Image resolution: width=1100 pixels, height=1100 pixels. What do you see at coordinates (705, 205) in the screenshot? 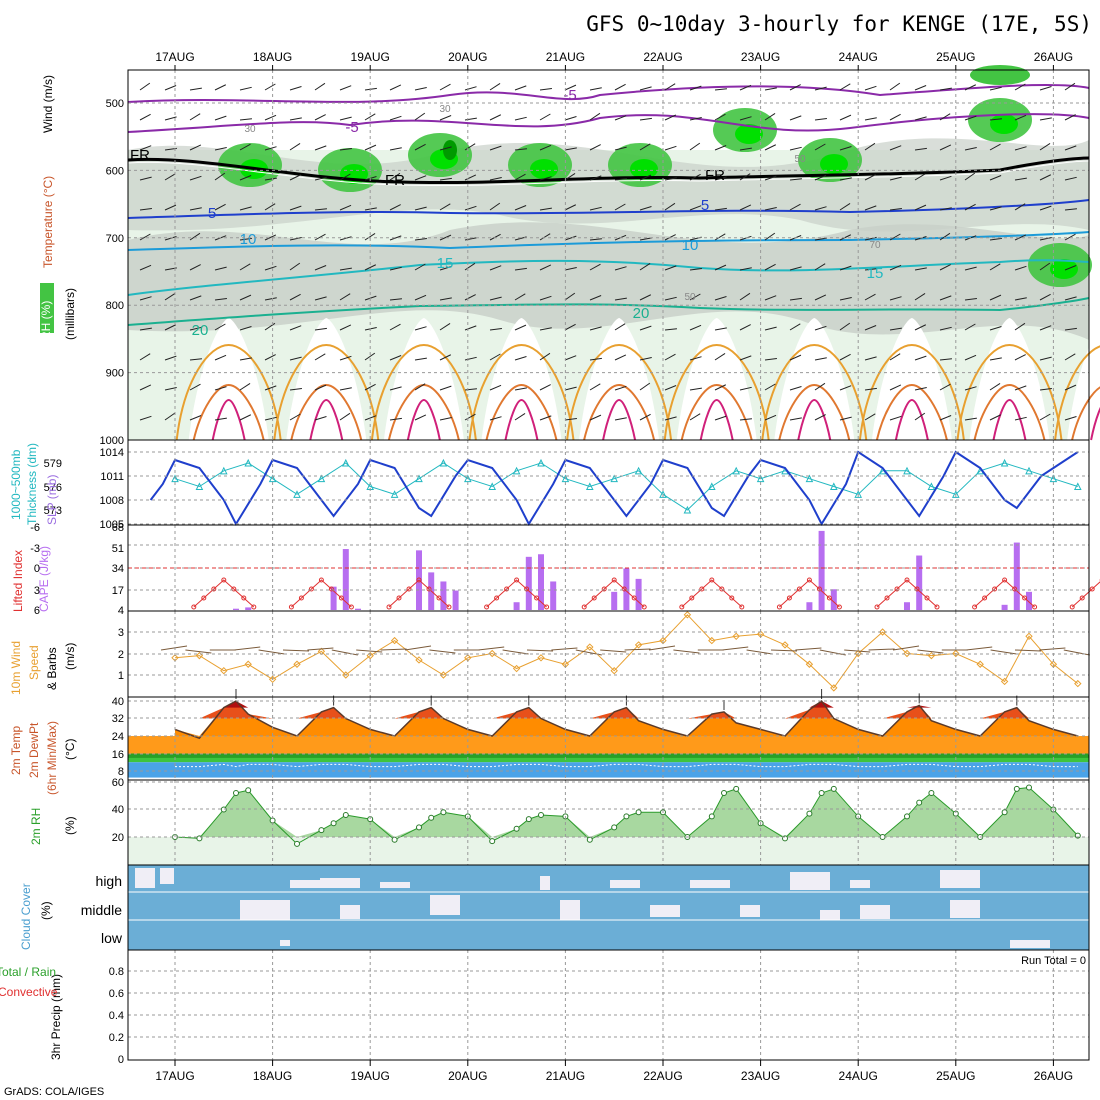
I see `contour-label: 5` at bounding box center [705, 205].